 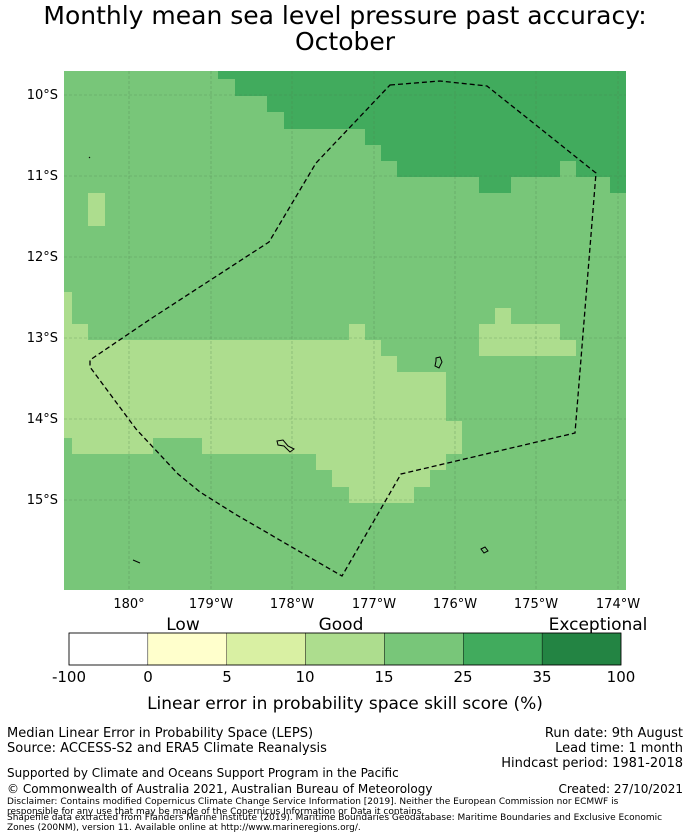 What do you see at coordinates (592, 763) in the screenshot?
I see `footer-hindcast: Hindcast period: 1981-2018` at bounding box center [592, 763].